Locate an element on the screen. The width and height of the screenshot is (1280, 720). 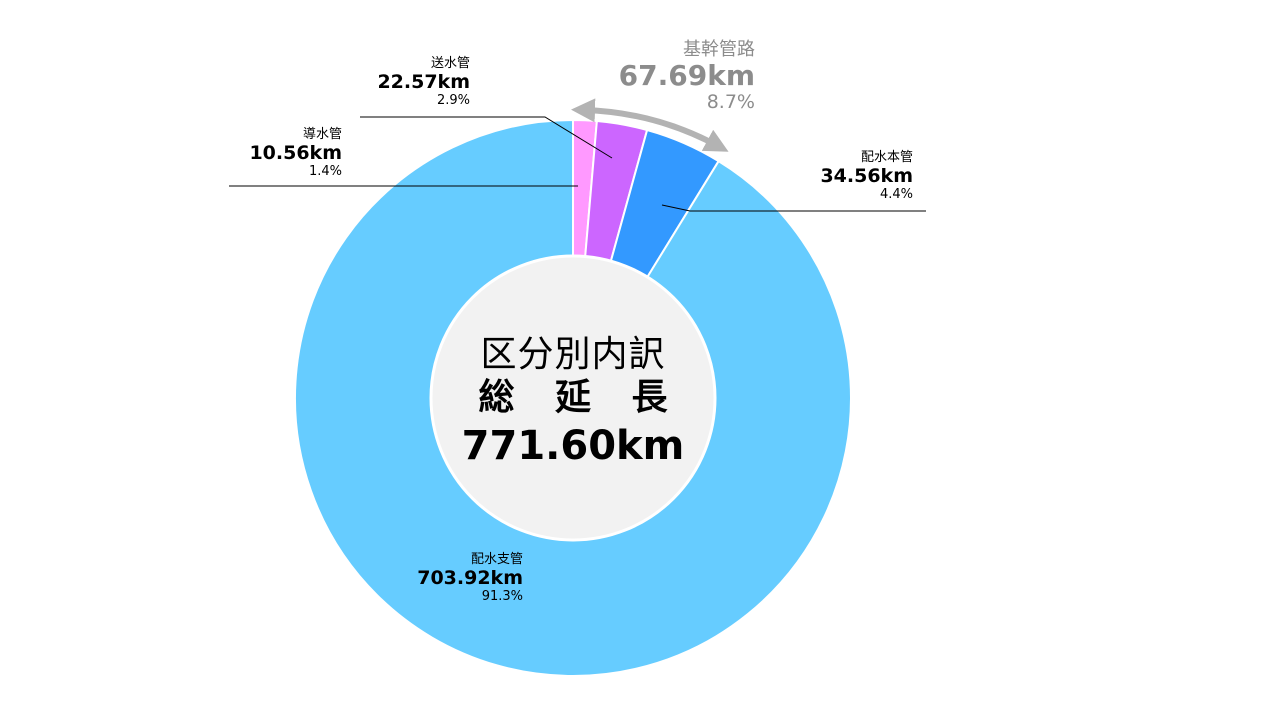
group-name: 基幹管路 is located at coordinates (719, 49).